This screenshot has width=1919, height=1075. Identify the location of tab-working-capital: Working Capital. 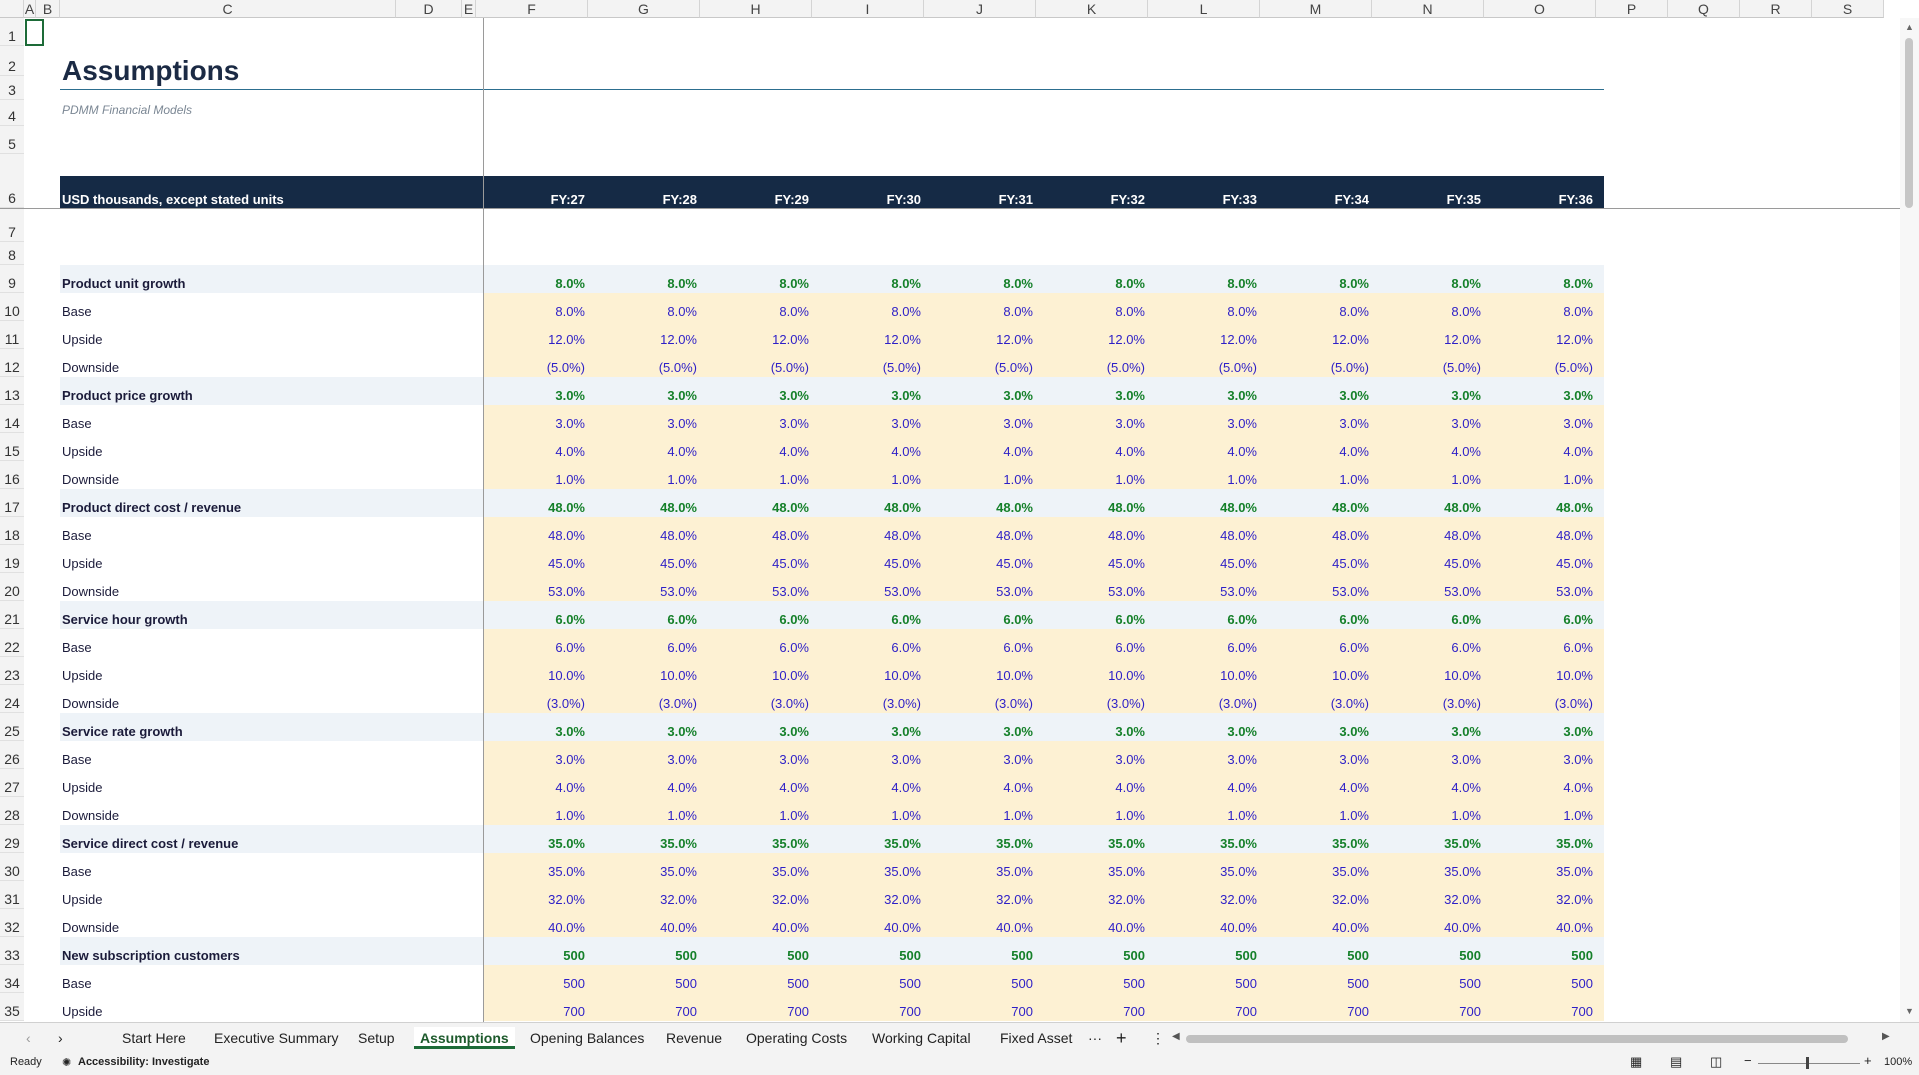
(921, 1038).